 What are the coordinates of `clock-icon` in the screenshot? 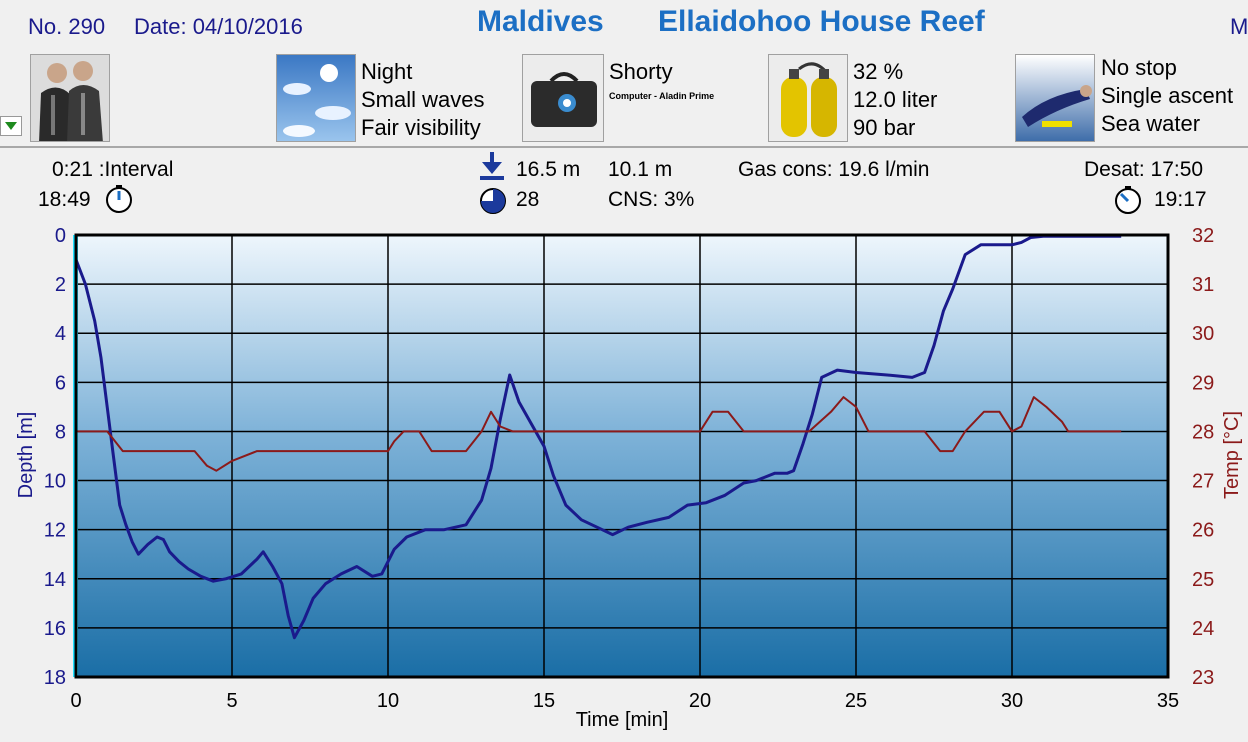 It's located at (119, 199).